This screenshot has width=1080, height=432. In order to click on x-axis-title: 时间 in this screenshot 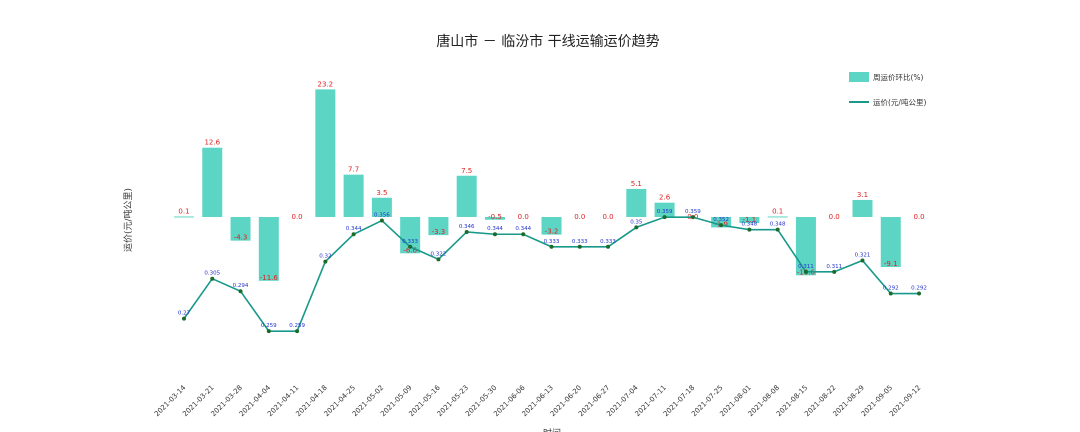, I will do `click(552, 429)`.